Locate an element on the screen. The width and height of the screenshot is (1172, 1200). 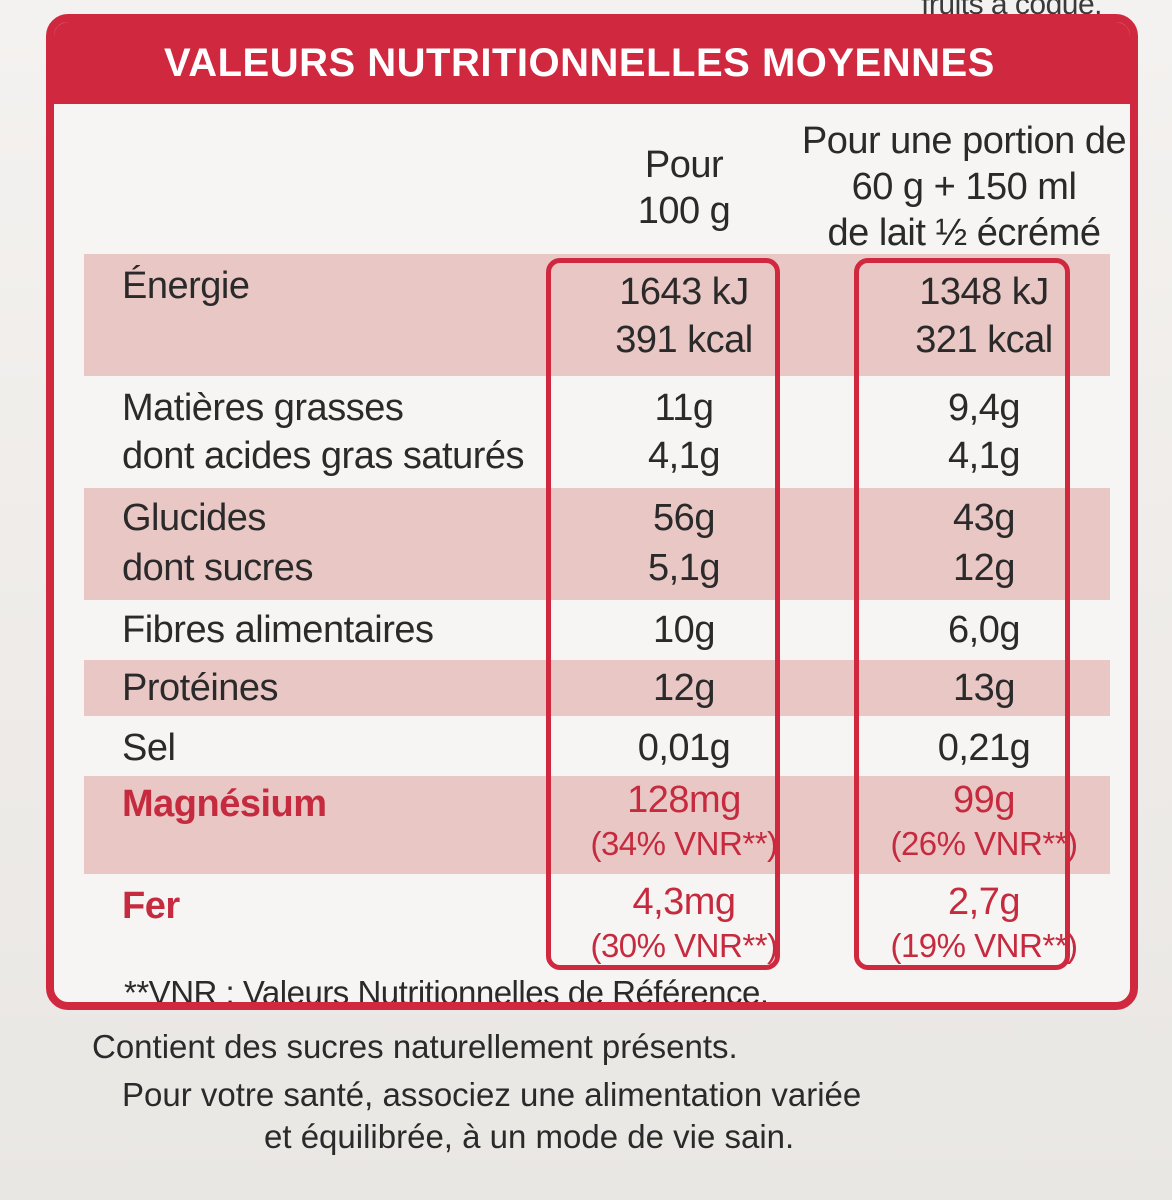
nutrient-row-carbohydrates: Glucides 56g 43g dont sucres 5,1g 12g is located at coordinates (597, 544).